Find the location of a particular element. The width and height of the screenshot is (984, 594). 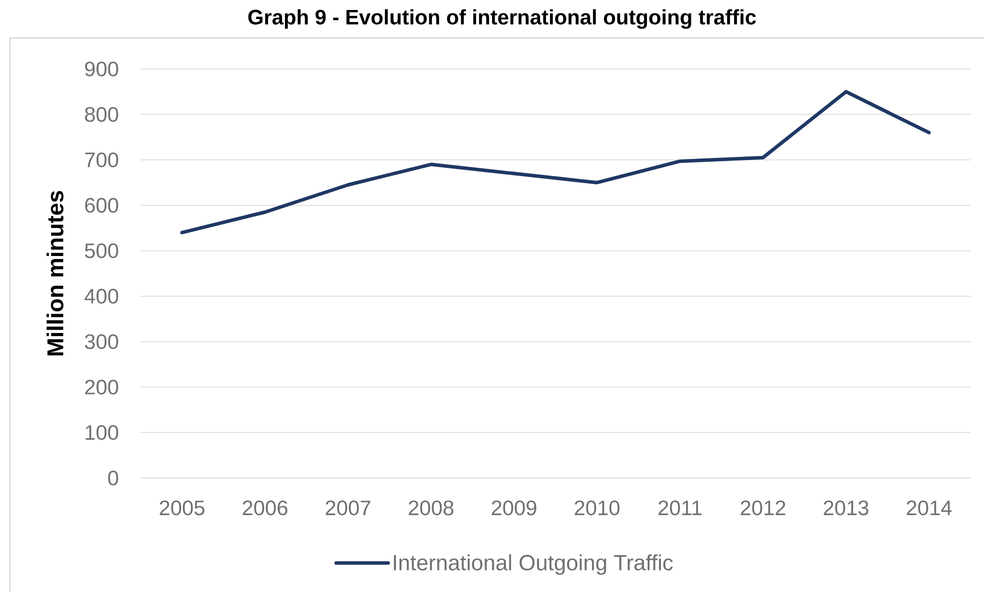

y-tick-label: 400 is located at coordinates (101, 296).